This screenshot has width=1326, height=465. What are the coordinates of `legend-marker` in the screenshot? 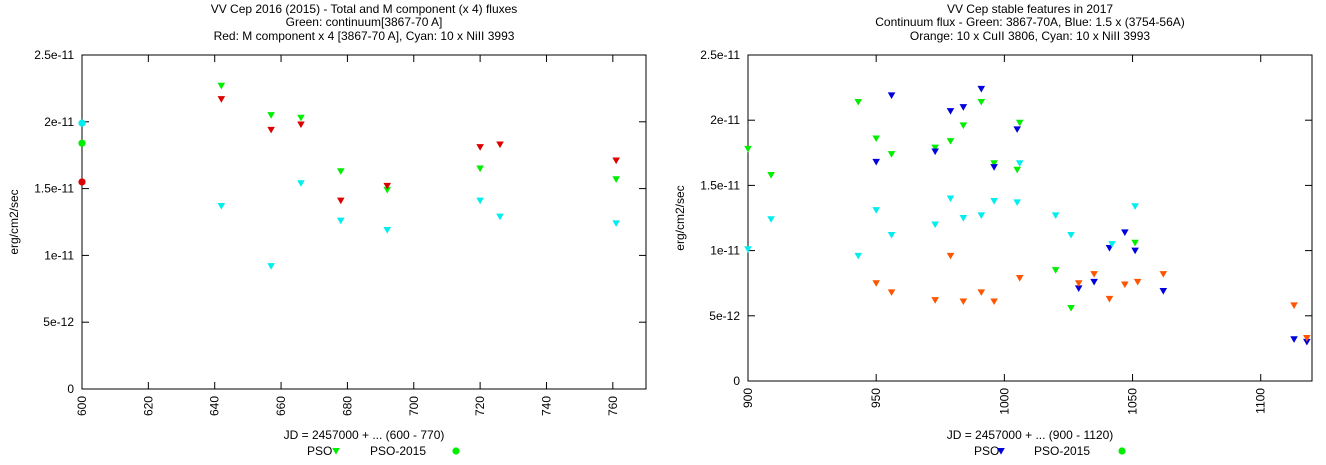 It's located at (1122, 451).